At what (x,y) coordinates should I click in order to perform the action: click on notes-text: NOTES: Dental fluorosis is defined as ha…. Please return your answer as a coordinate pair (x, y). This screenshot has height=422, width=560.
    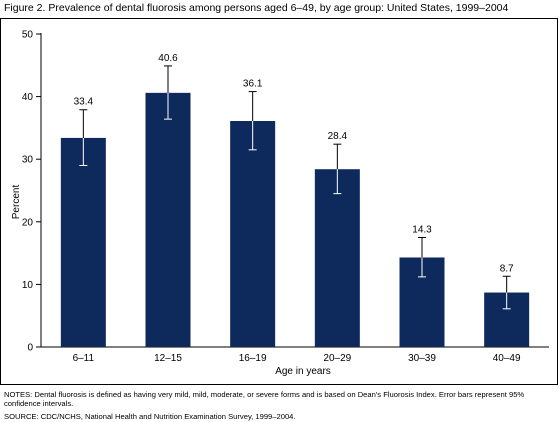
    Looking at the image, I should click on (264, 399).